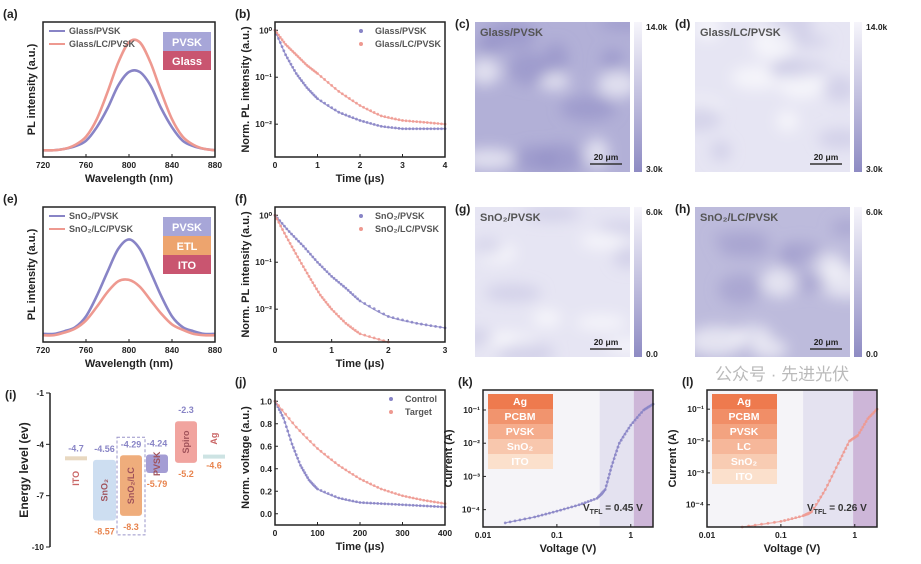 This screenshot has width=921, height=564. I want to click on y-tick-label: 10⁻³, so click(471, 476).